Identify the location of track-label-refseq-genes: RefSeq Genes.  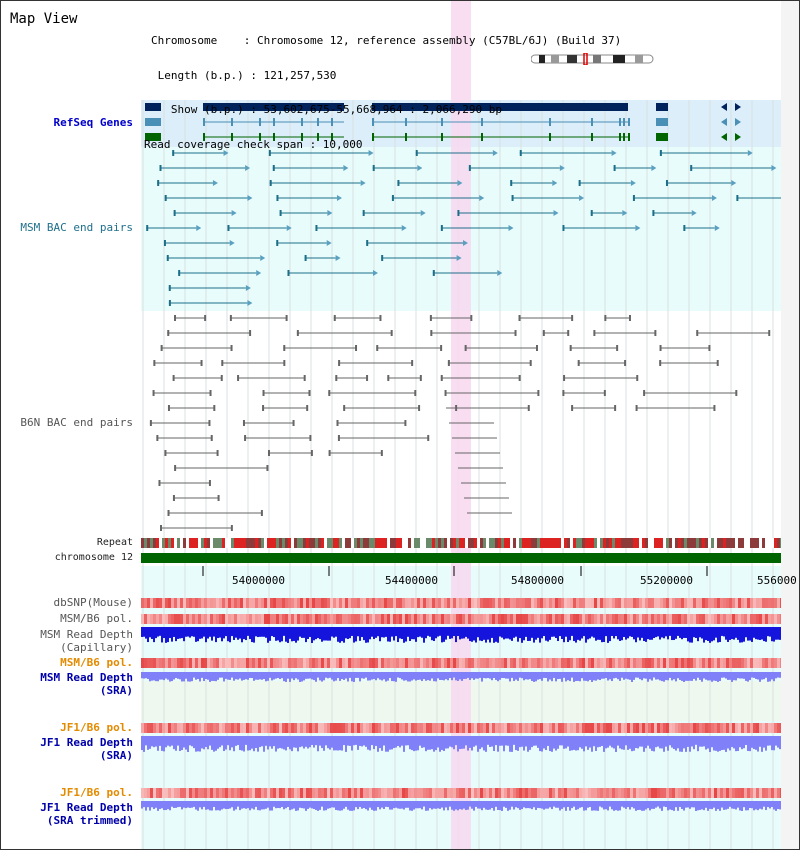
(93, 122).